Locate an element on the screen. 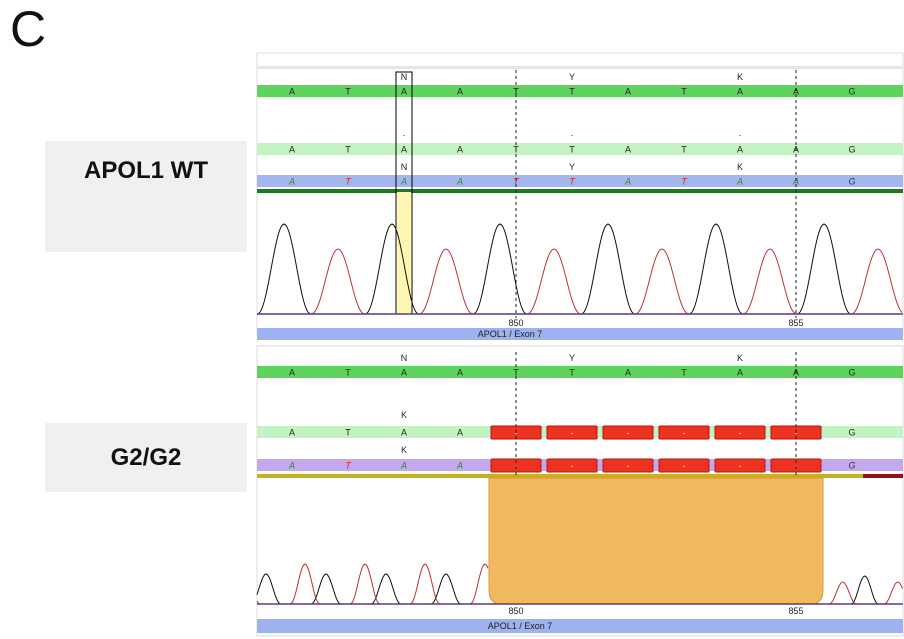 The image size is (904, 639). g2-consensus-mark: N is located at coordinates (404, 358).